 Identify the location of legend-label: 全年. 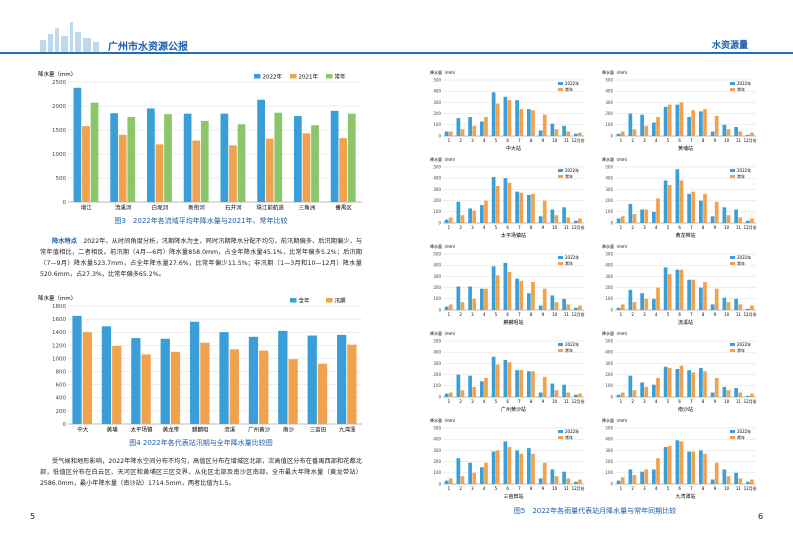
(305, 301).